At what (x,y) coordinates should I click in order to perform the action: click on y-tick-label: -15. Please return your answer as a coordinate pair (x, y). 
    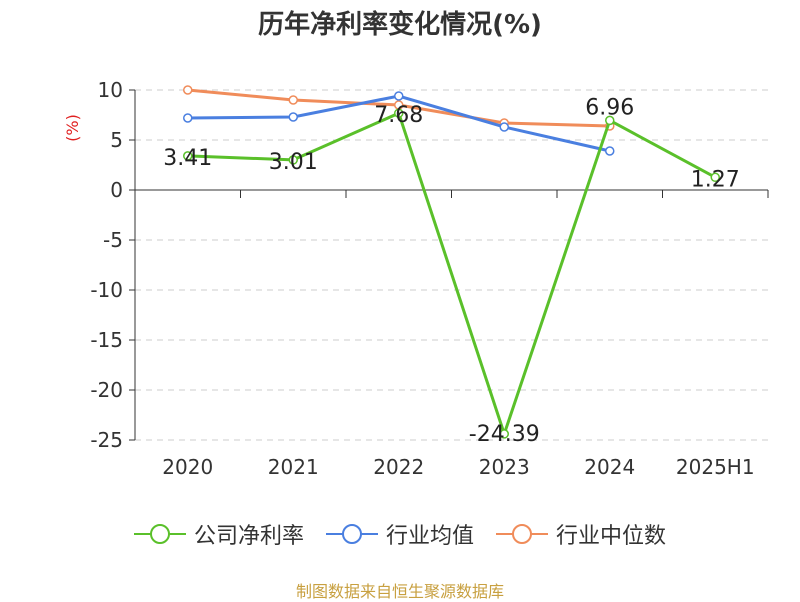
    Looking at the image, I should click on (106, 340).